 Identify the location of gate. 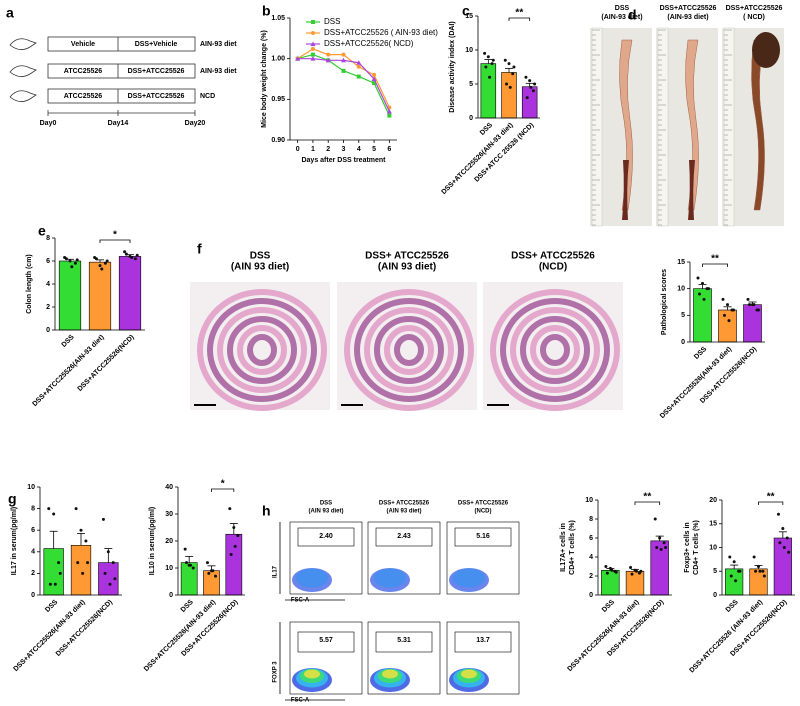
(404, 537).